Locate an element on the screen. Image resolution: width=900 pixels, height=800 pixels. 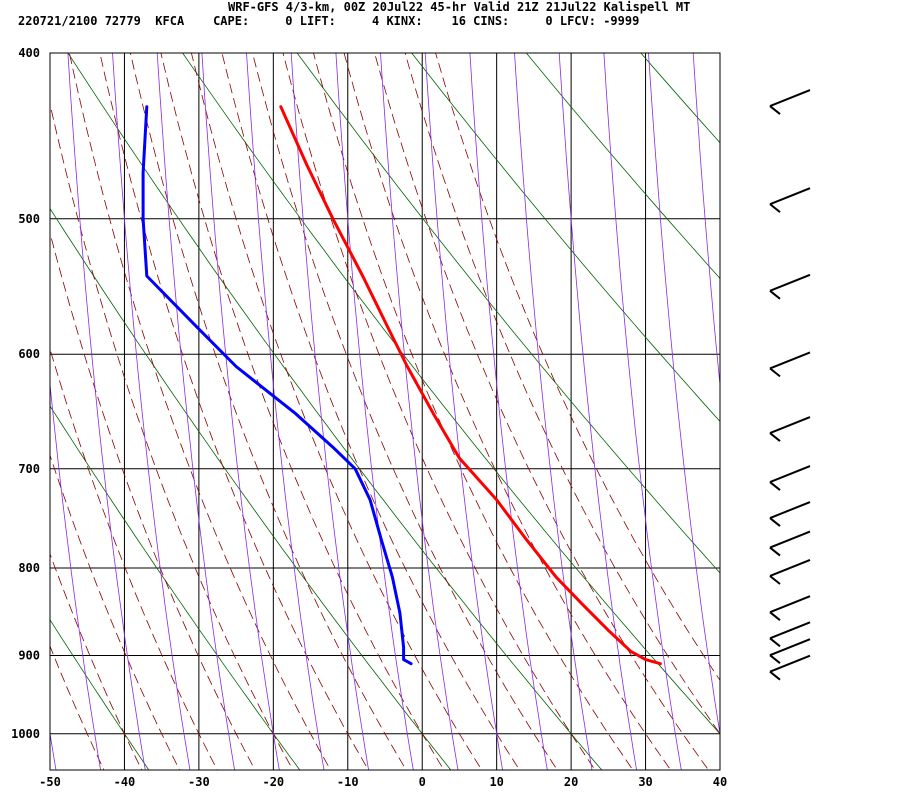
y-tick-label: 400 is located at coordinates (29, 53).